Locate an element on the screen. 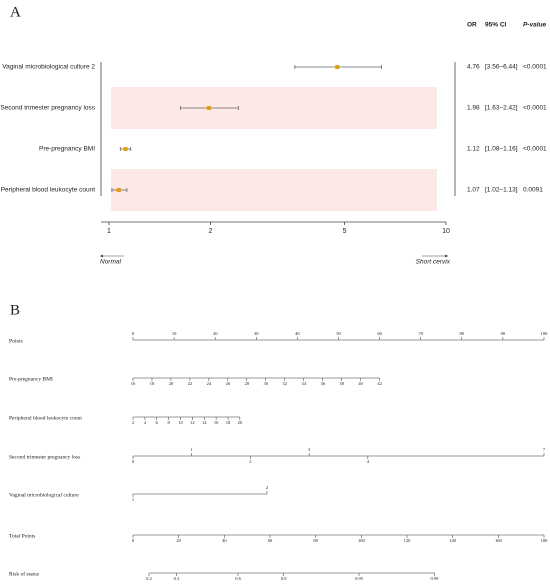 The height and width of the screenshot is (584, 550). scale-tick-label: 8 is located at coordinates (168, 422).